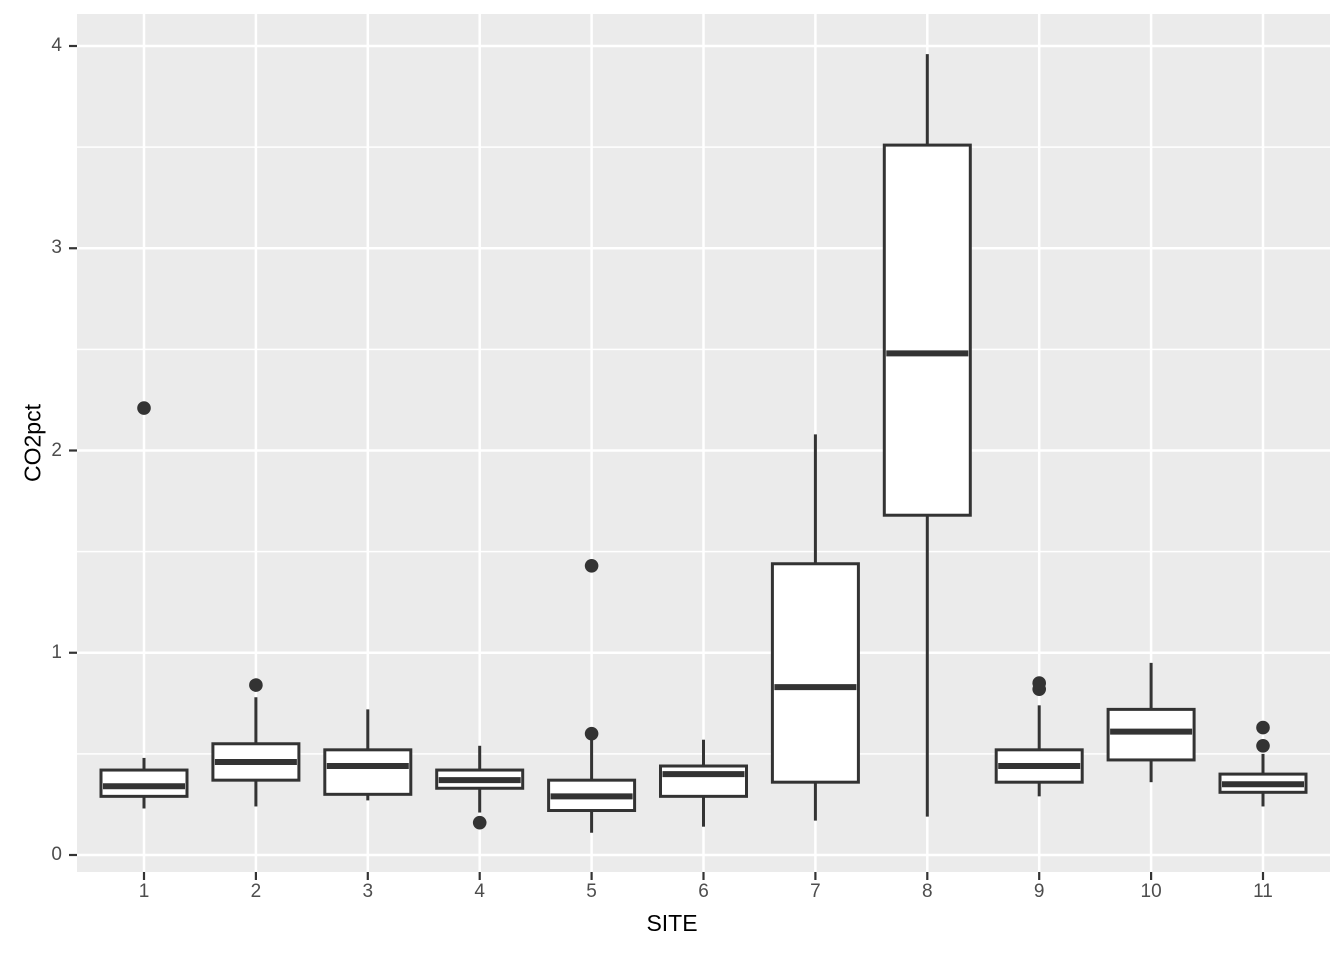 The image size is (1344, 960). I want to click on x-tick-label: 5, so click(591, 891).